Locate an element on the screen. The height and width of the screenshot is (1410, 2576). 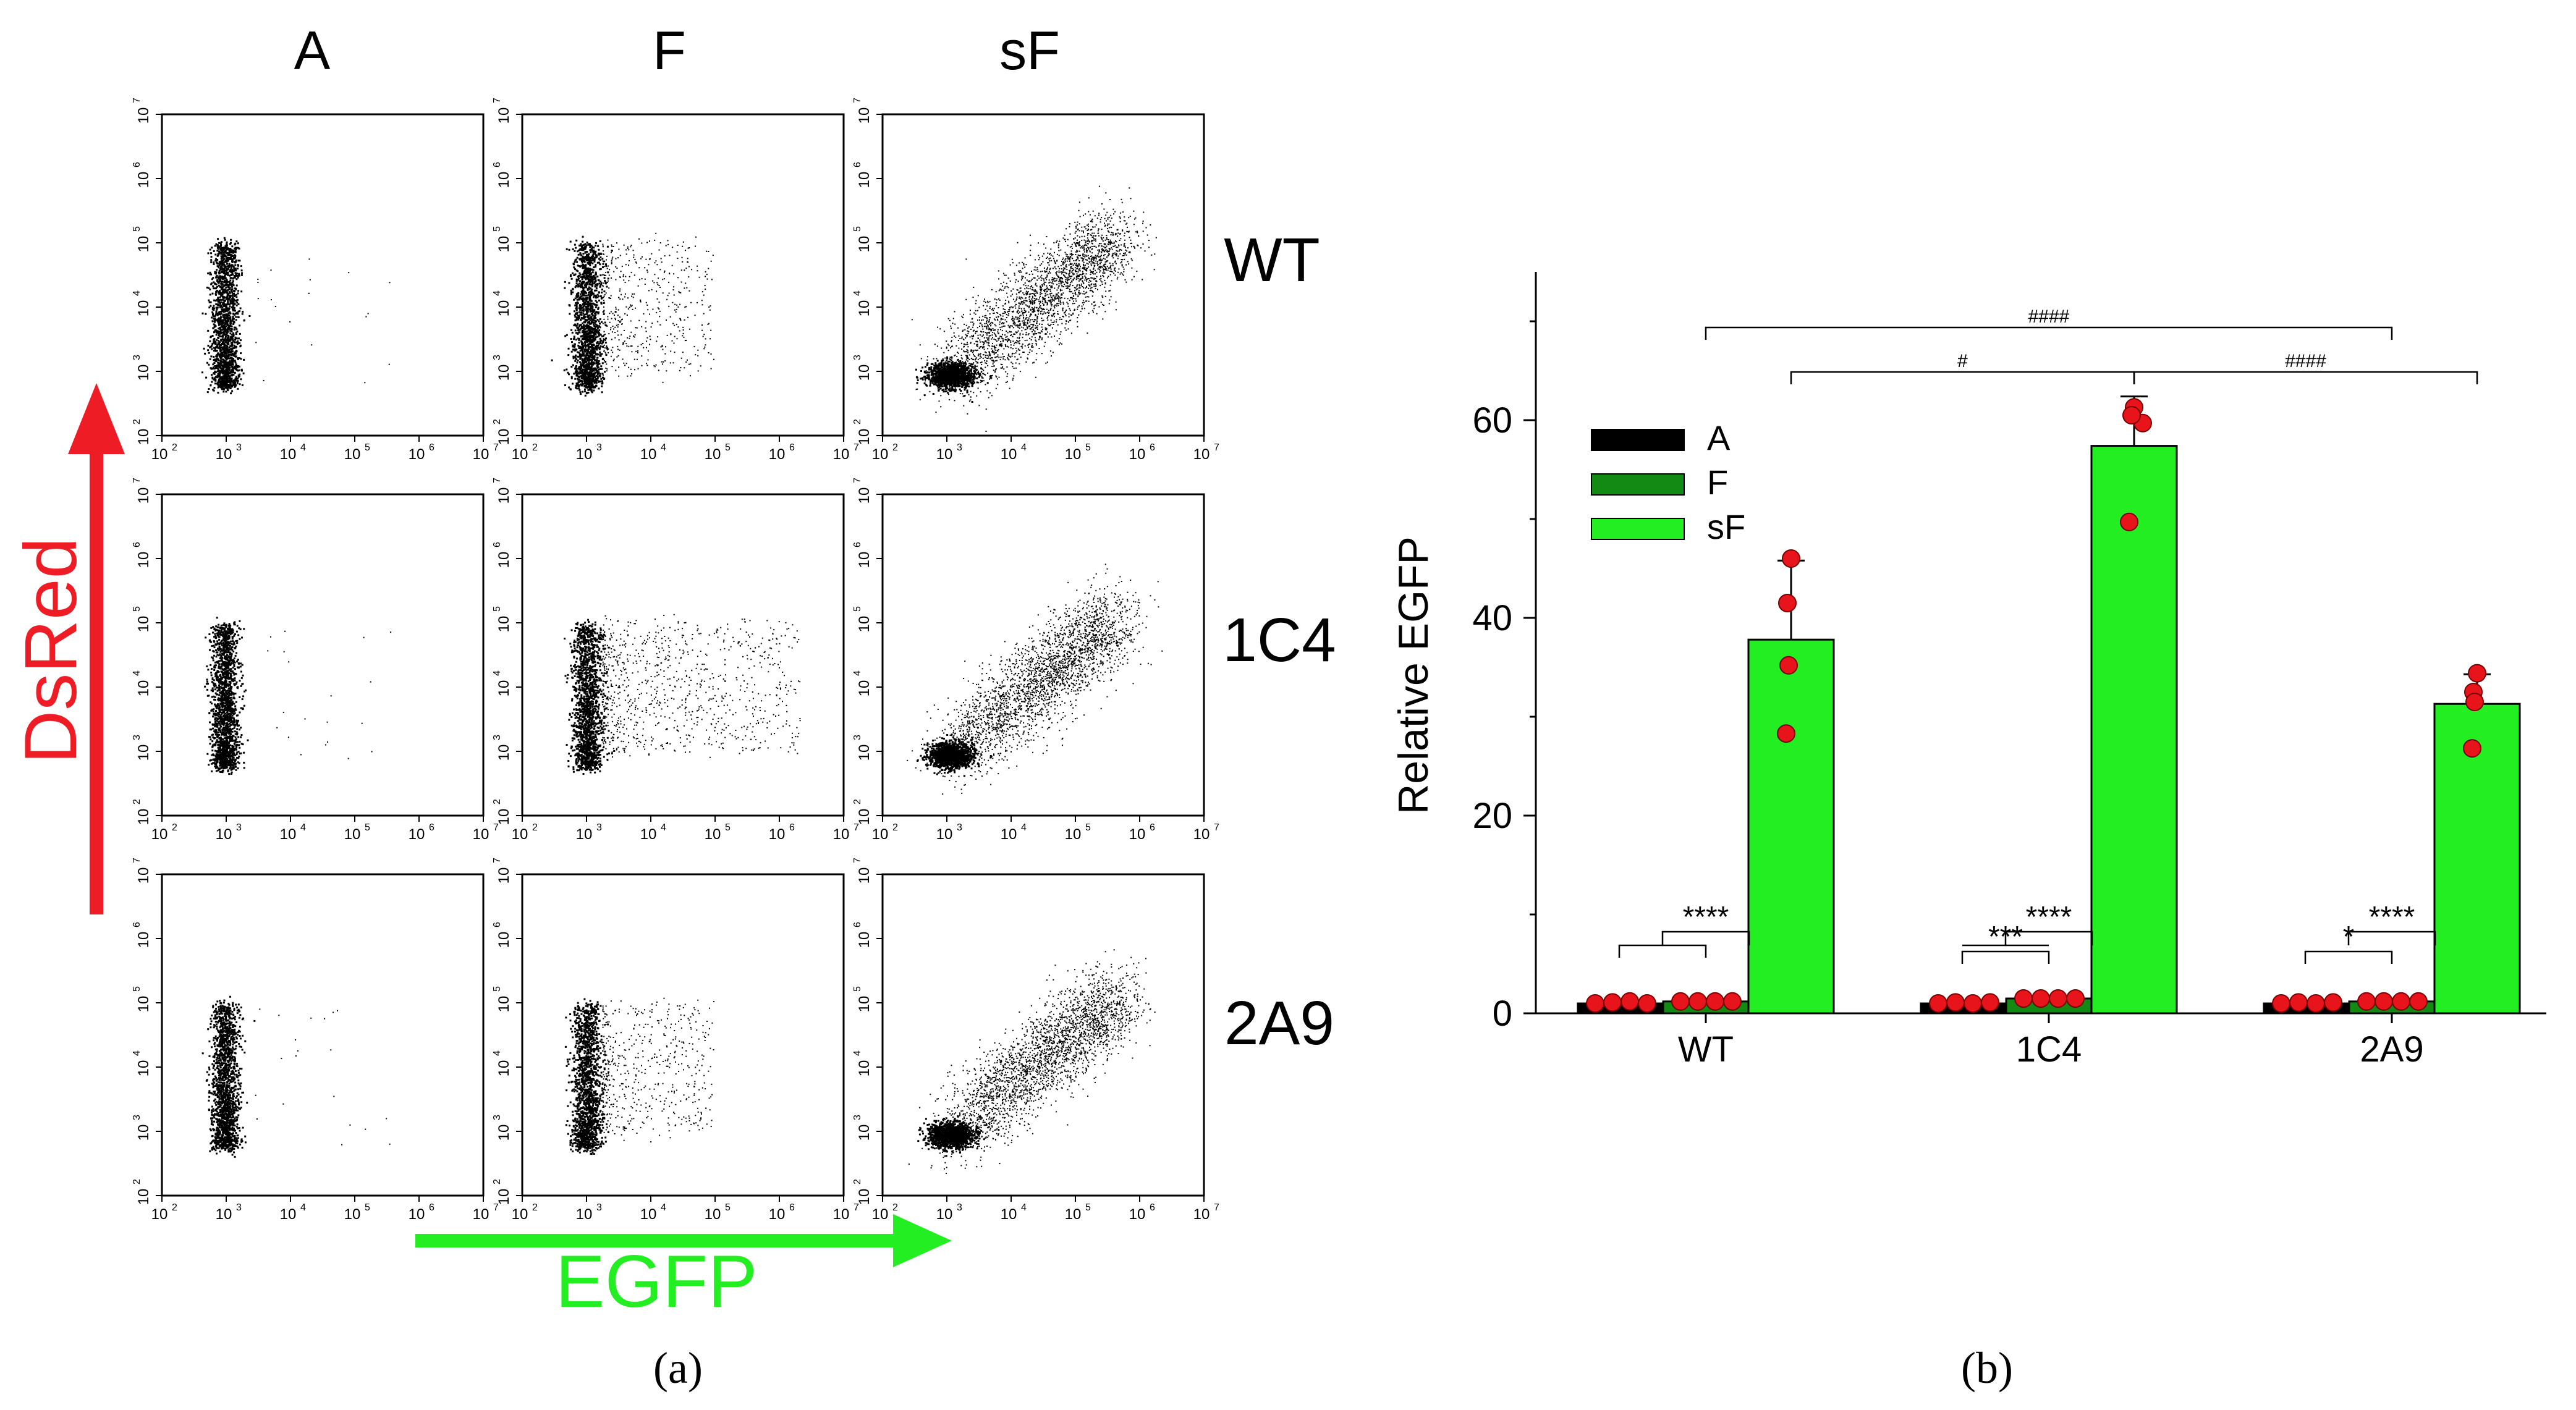
sig-overall-1-line is located at coordinates (2049, 333).